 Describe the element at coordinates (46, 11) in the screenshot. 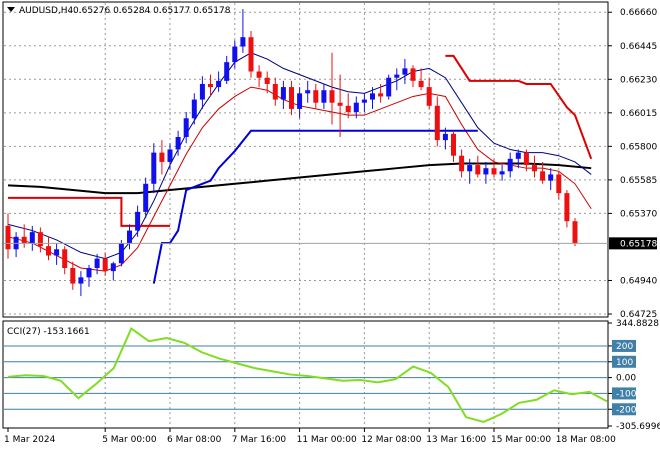

I see `symbol-label: AUDUSD,H4` at that location.